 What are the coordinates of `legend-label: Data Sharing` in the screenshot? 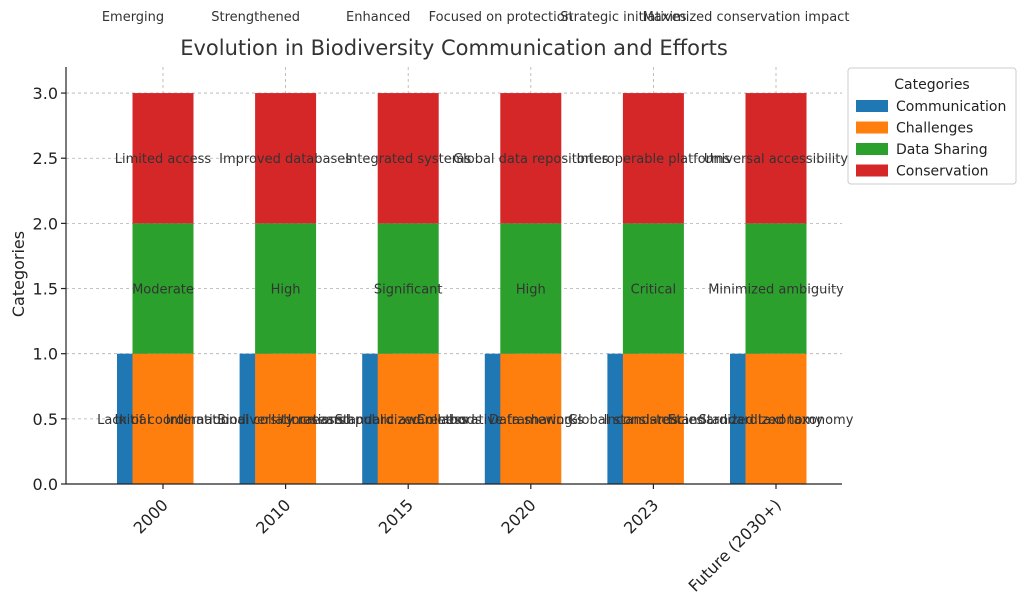 It's located at (942, 150).